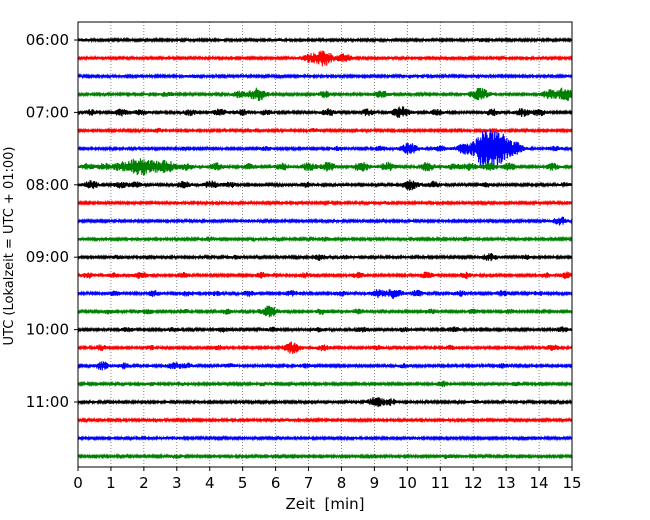 The height and width of the screenshot is (520, 650). Describe the element at coordinates (276, 483) in the screenshot. I see `x-tick-label: 6` at that location.